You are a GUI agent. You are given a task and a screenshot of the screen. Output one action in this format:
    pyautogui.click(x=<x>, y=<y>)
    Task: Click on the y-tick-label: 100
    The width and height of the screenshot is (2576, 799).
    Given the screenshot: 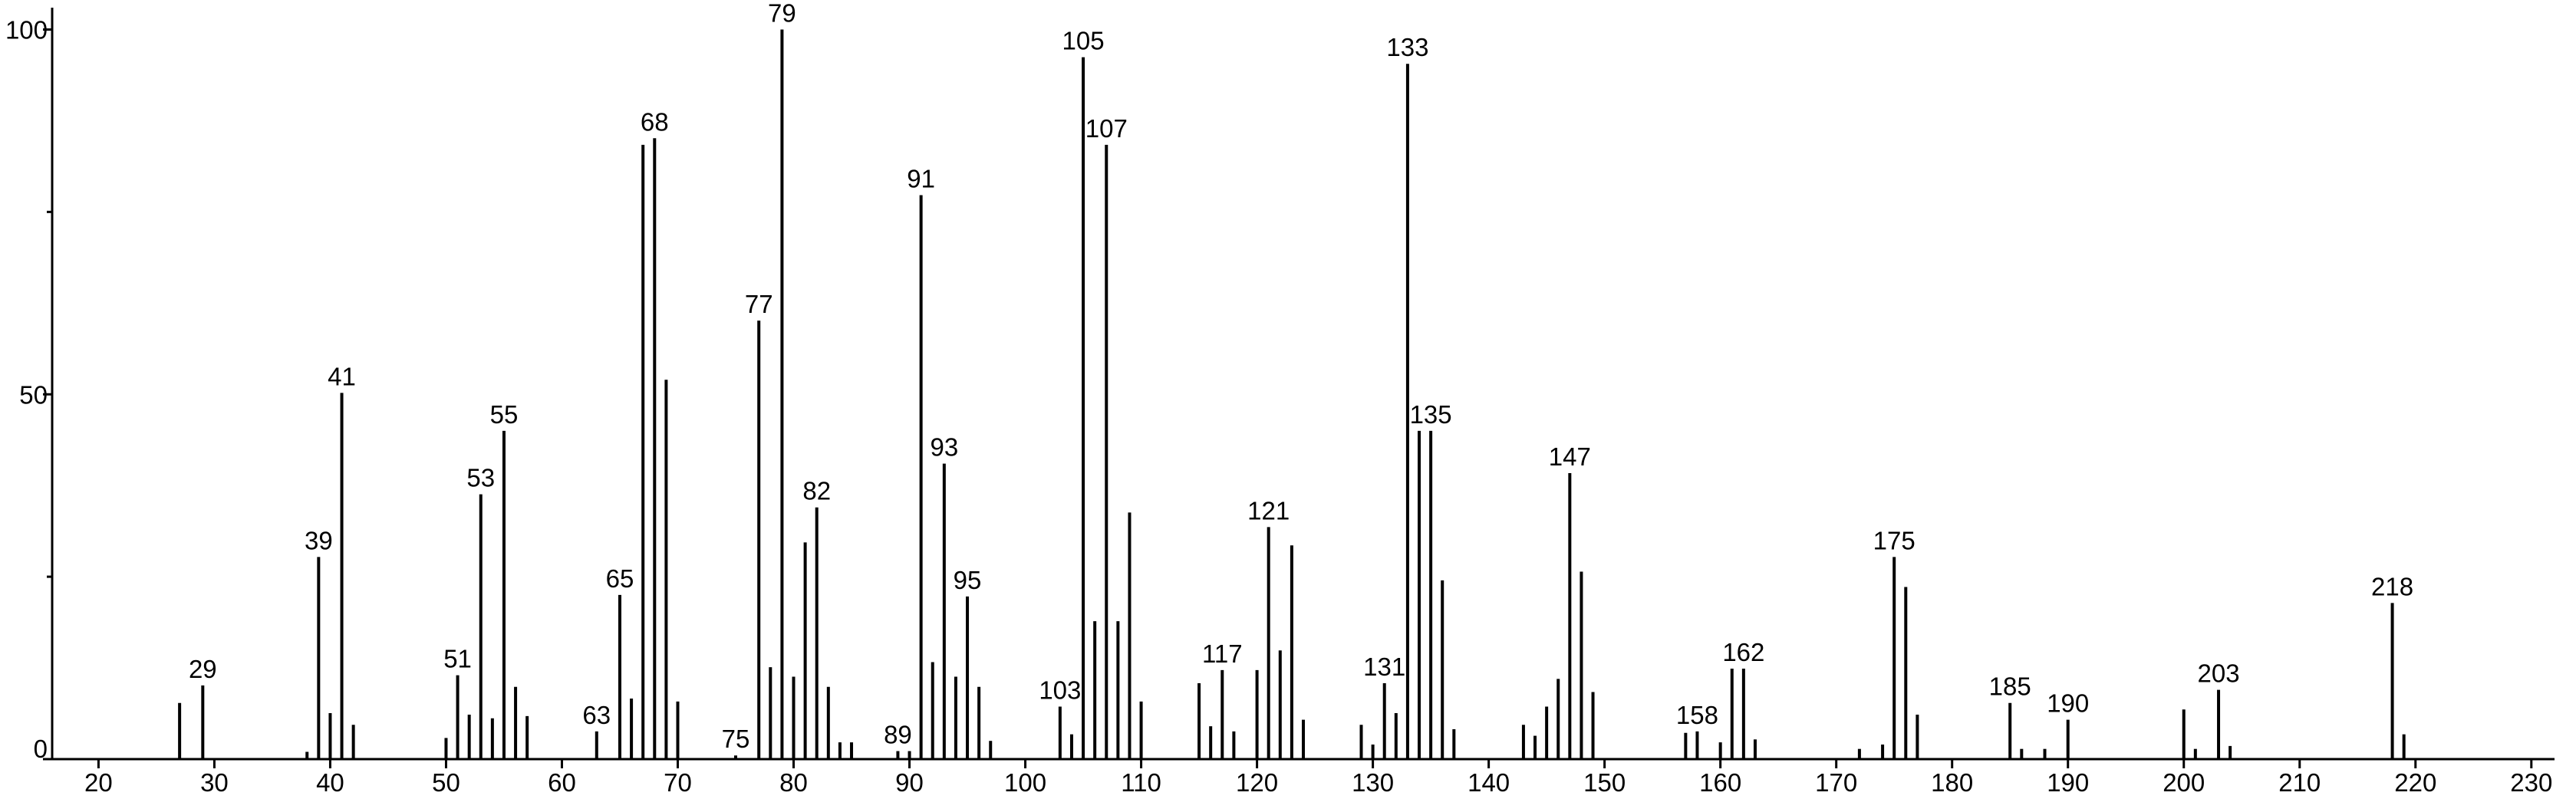 What is the action you would take?
    pyautogui.click(x=26, y=30)
    